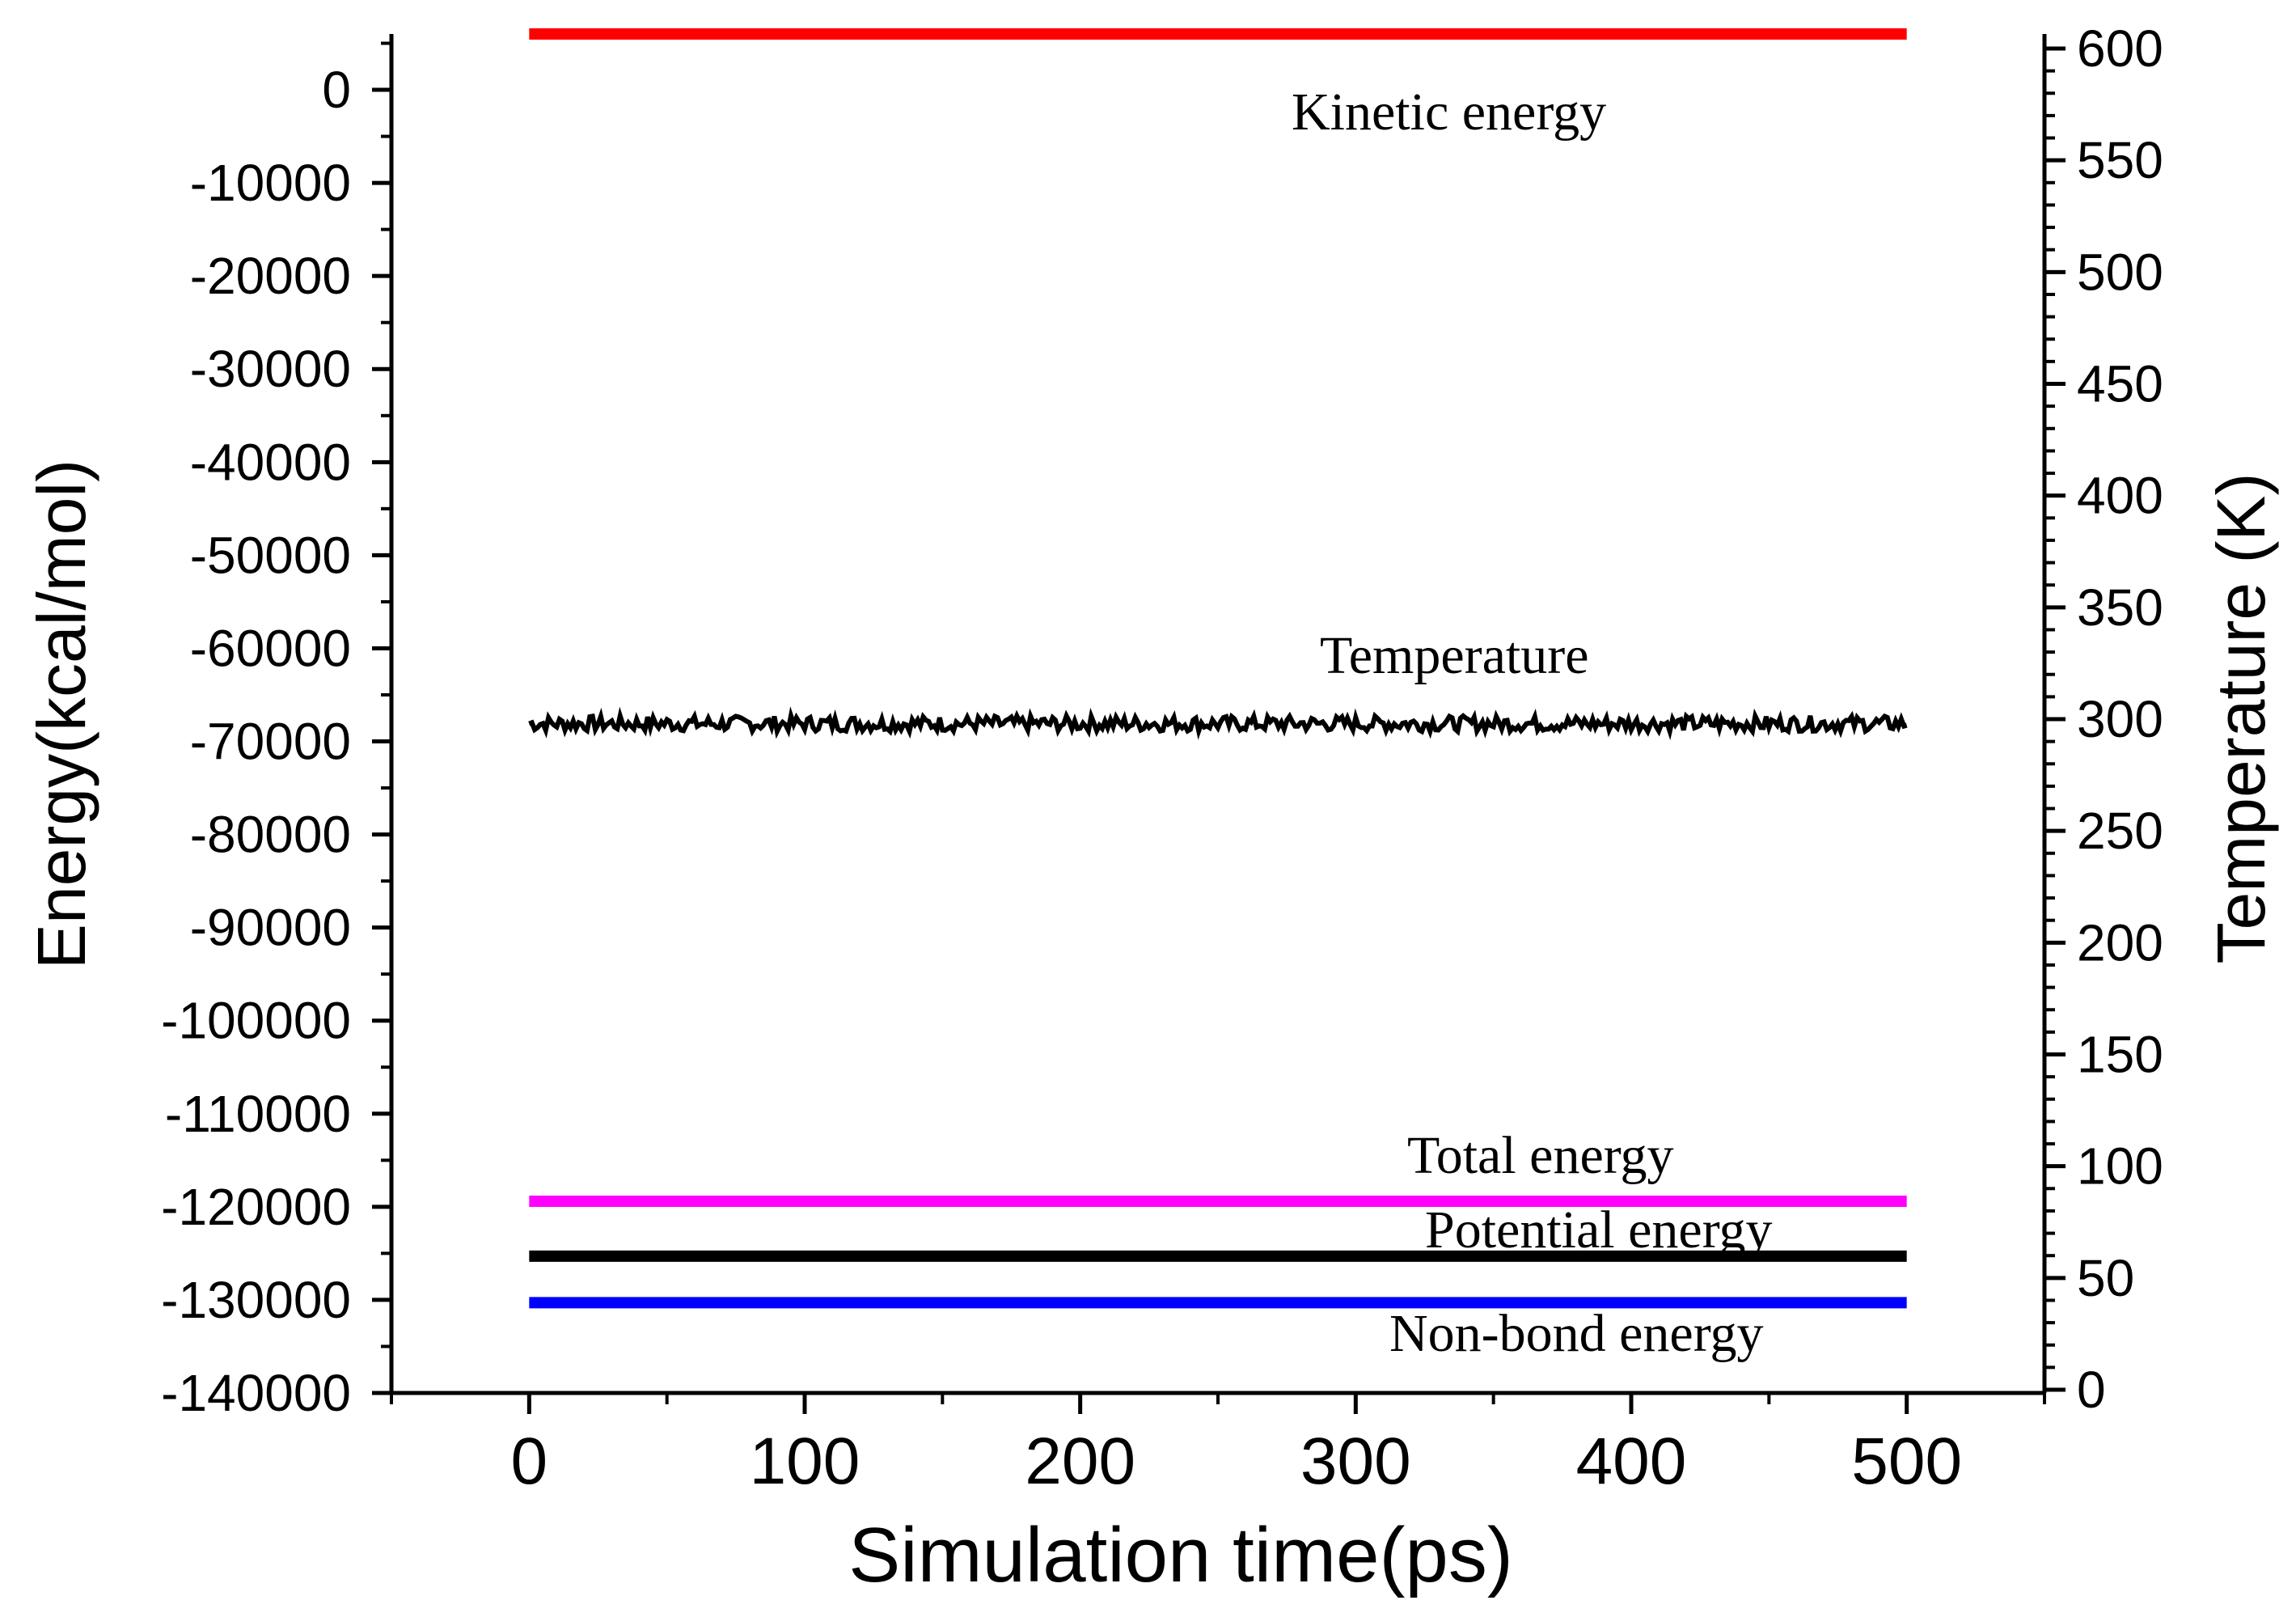 The width and height of the screenshot is (2296, 1613). Describe the element at coordinates (805, 1461) in the screenshot. I see `x-tick-label: 100` at that location.